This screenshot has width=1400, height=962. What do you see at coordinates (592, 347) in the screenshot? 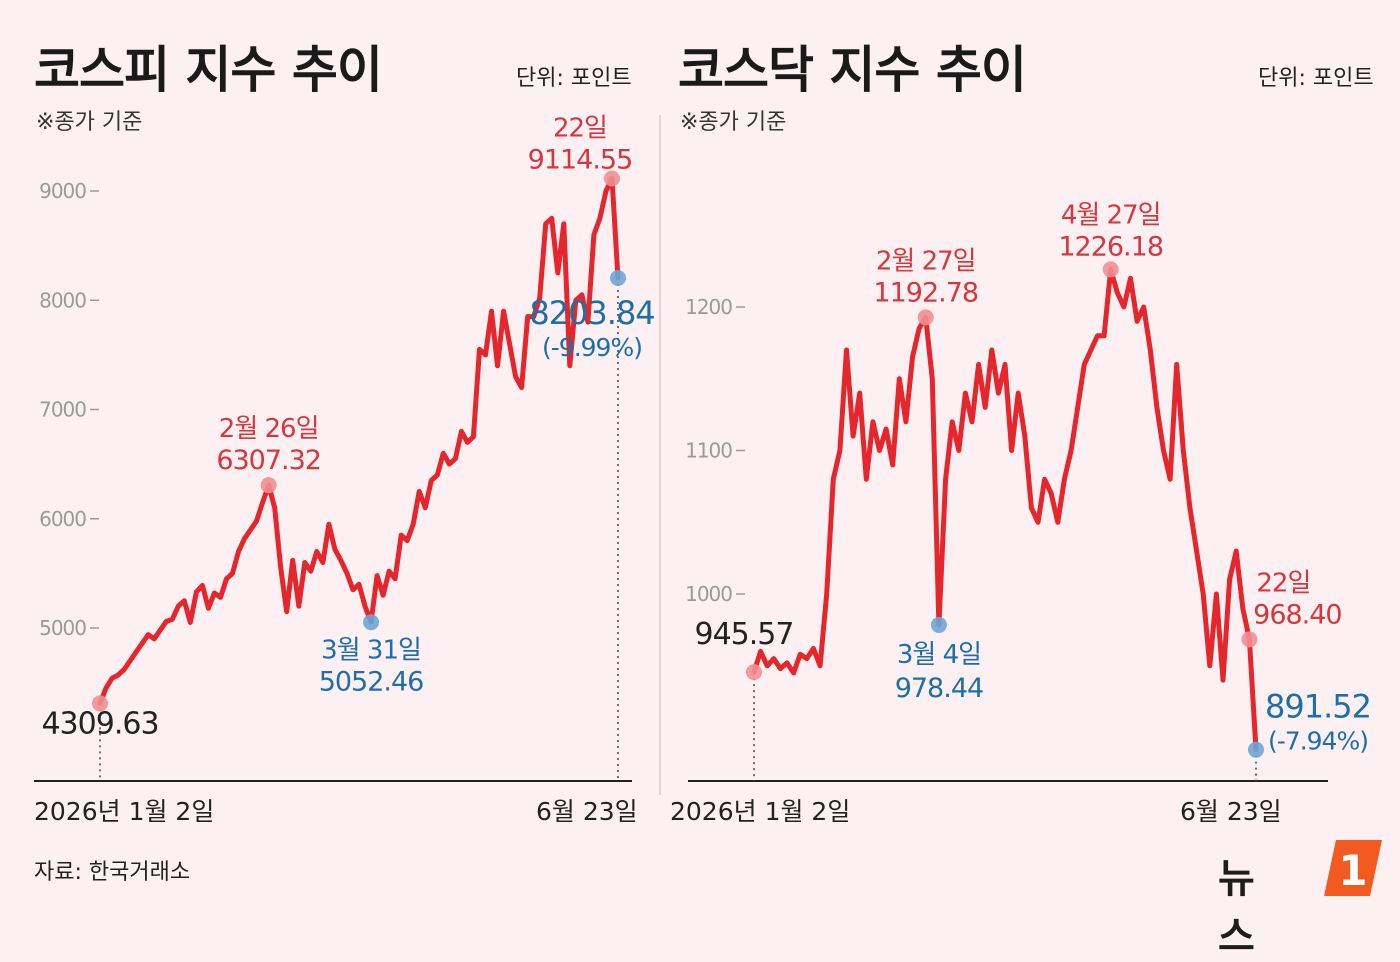
I see `data-label-change: (-9.99%)` at bounding box center [592, 347].